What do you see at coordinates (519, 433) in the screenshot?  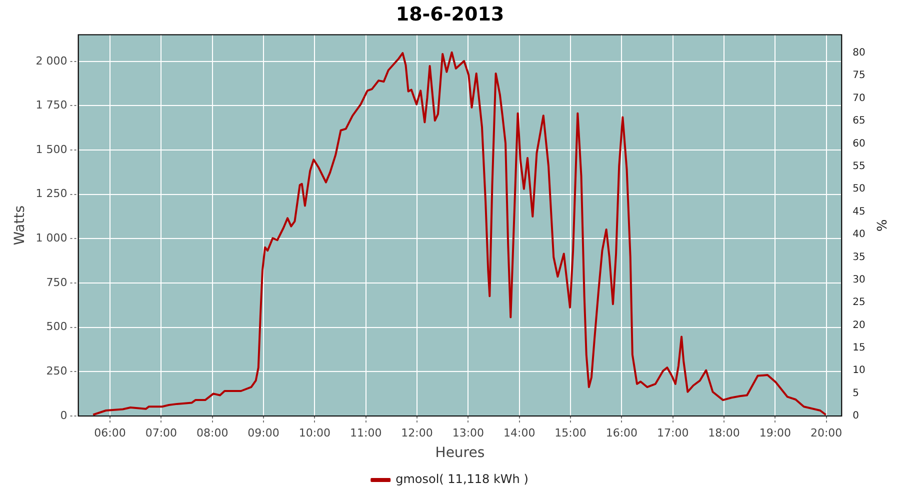 I see `x-tick-label: 14:00` at bounding box center [519, 433].